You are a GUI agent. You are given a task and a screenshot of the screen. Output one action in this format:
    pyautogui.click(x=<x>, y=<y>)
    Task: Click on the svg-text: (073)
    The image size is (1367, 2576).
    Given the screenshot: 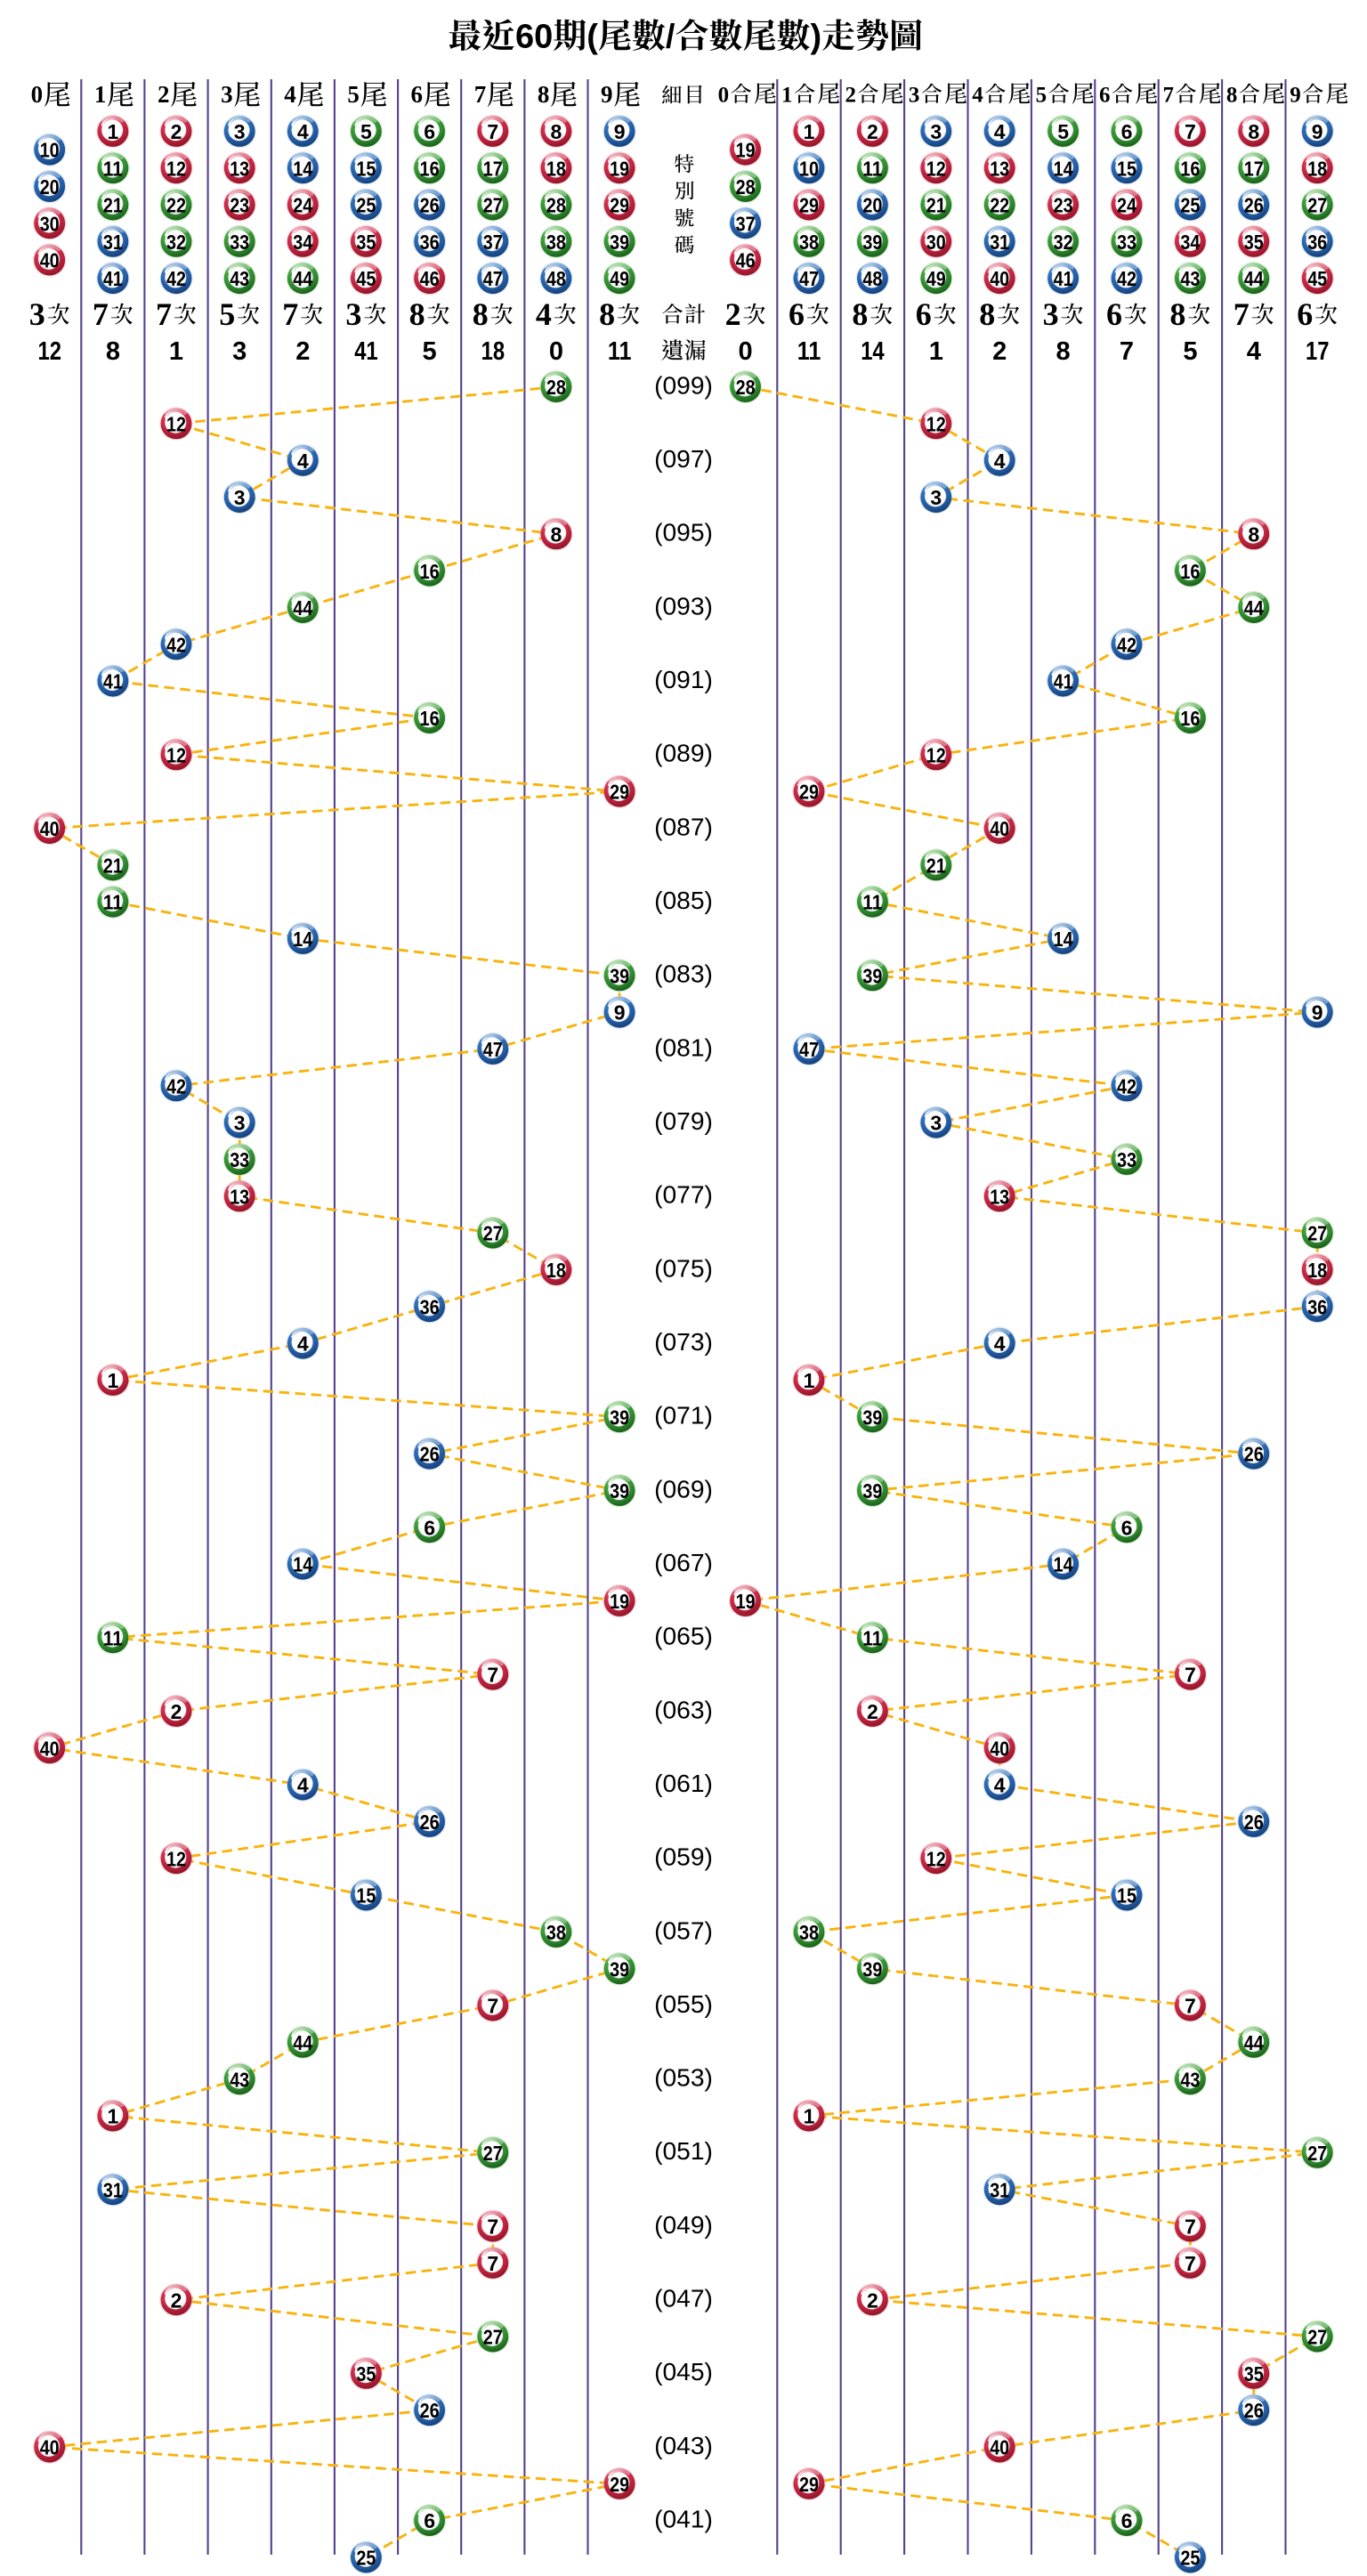 What is the action you would take?
    pyautogui.click(x=683, y=1342)
    